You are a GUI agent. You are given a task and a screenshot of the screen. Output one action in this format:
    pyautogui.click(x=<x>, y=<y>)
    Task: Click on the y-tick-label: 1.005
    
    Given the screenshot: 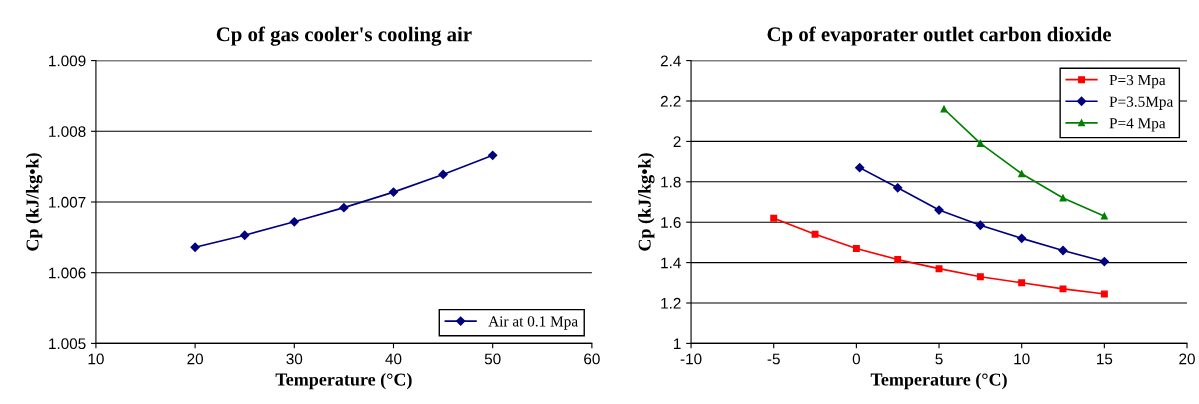 What is the action you would take?
    pyautogui.click(x=67, y=344)
    